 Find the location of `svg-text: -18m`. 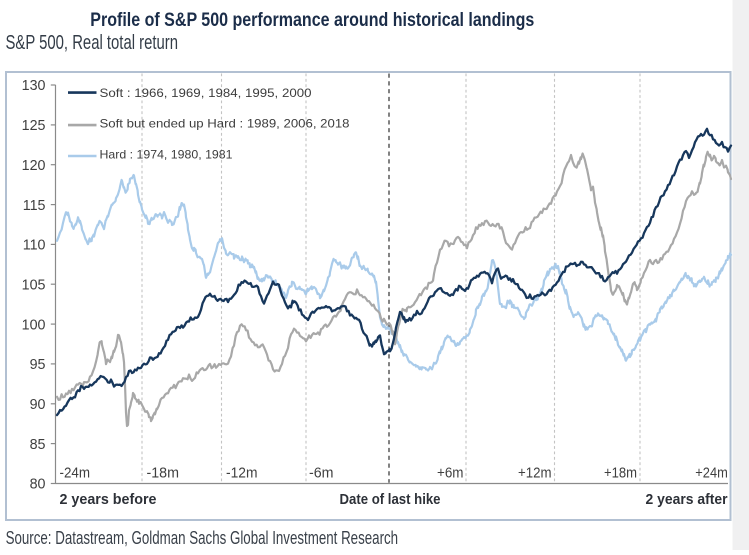

svg-text: -18m is located at coordinates (163, 474).